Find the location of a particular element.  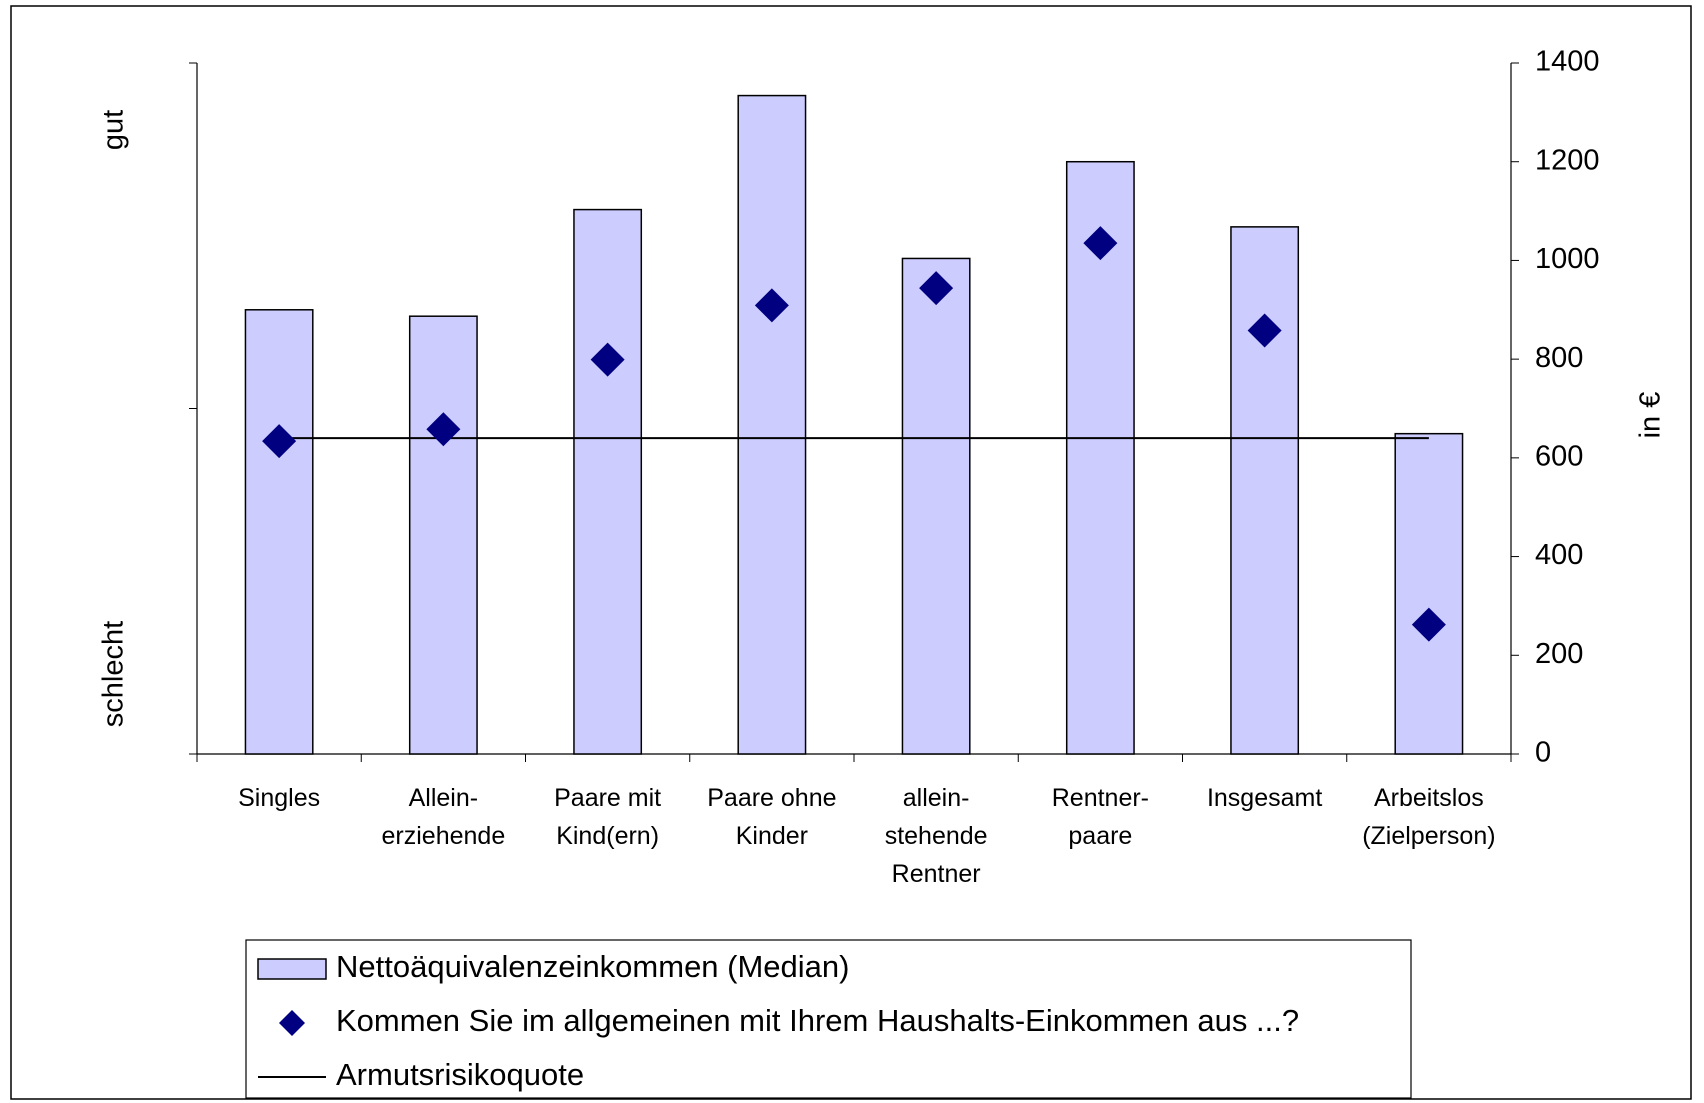

x-tick-label: Paare mit Kind(ern) is located at coordinates (607, 817).